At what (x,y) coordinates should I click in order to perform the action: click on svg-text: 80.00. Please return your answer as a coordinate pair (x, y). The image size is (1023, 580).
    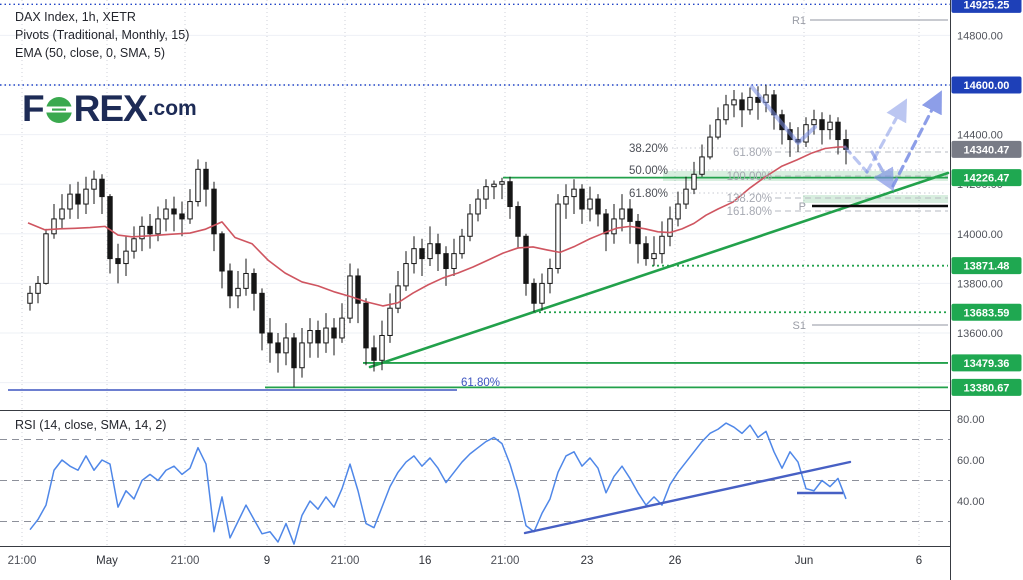
    Looking at the image, I should click on (971, 420).